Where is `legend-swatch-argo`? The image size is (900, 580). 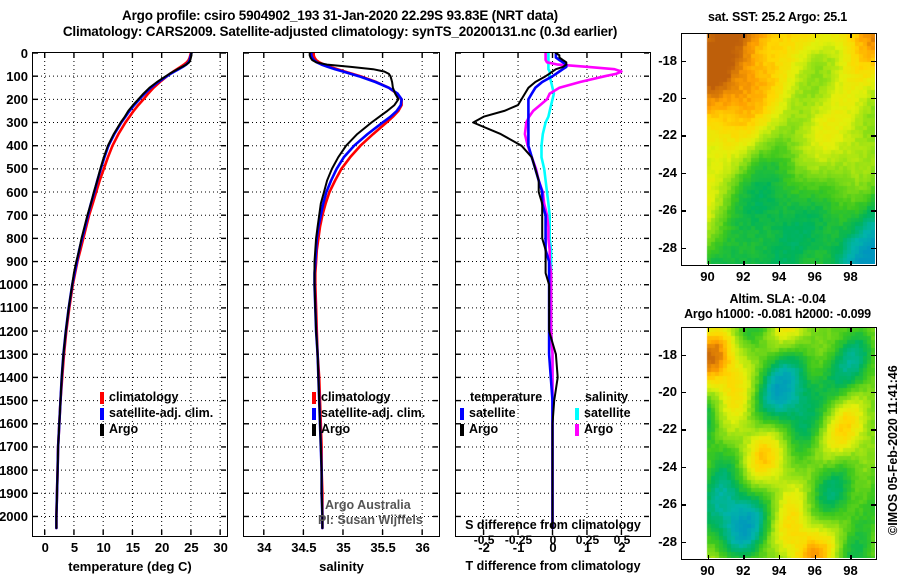 legend-swatch-argo is located at coordinates (102, 430).